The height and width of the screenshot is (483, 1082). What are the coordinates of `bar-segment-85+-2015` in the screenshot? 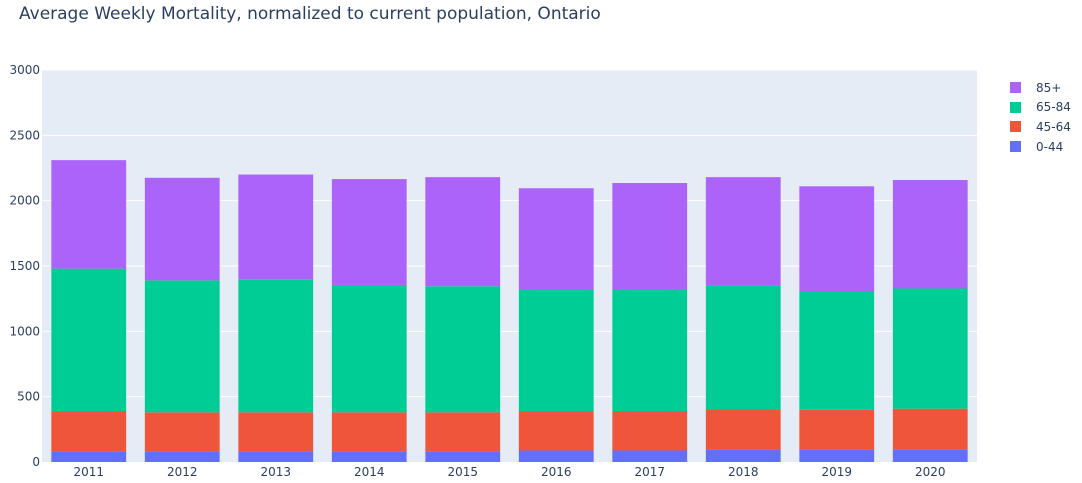 It's located at (463, 232).